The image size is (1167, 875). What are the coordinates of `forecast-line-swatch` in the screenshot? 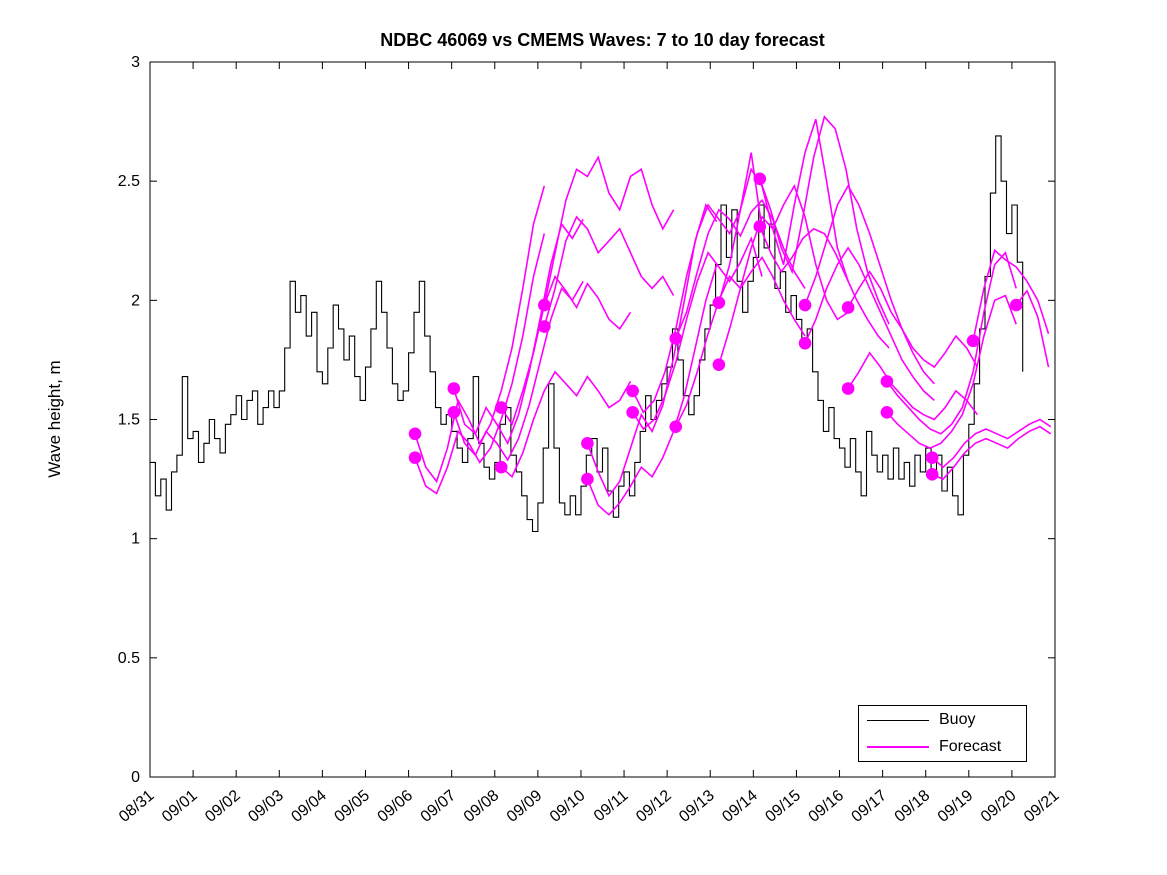 It's located at (898, 746).